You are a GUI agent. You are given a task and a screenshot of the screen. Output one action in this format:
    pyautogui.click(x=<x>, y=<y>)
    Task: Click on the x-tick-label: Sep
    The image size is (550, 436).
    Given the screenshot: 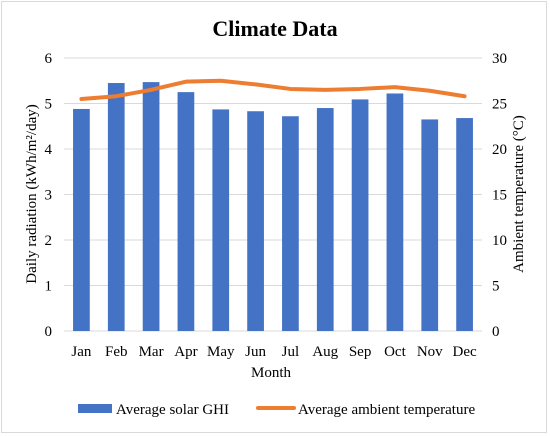 What is the action you would take?
    pyautogui.click(x=360, y=352)
    